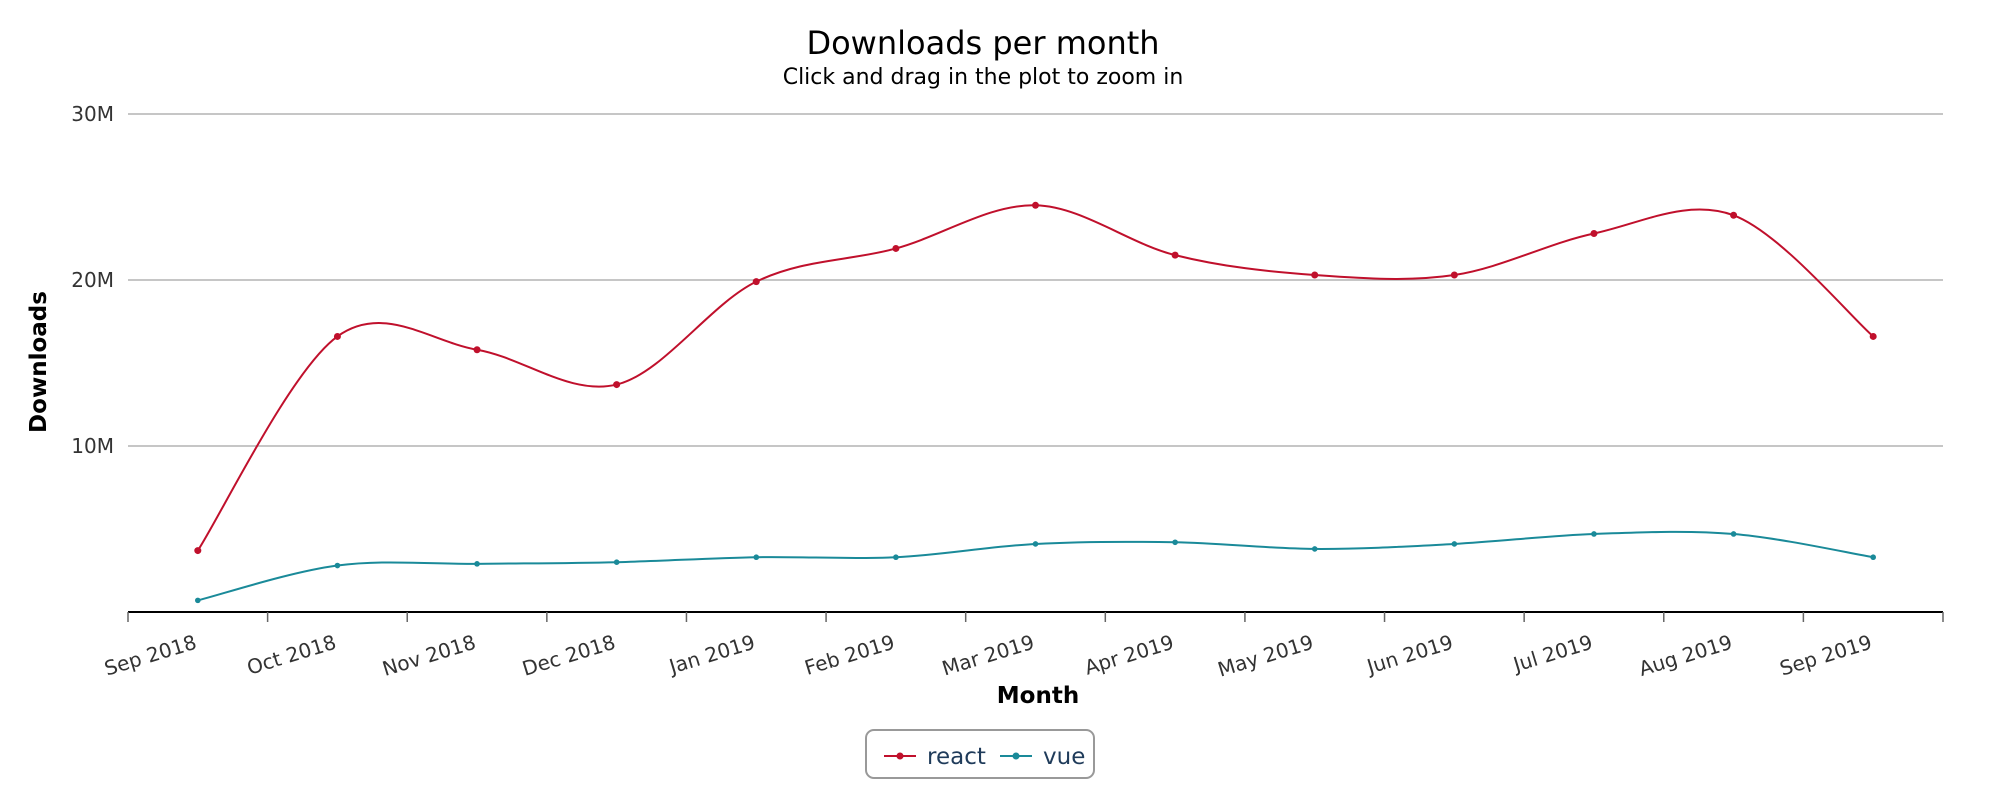  I want to click on x-tick-label: Mar 2019, so click(988, 655).